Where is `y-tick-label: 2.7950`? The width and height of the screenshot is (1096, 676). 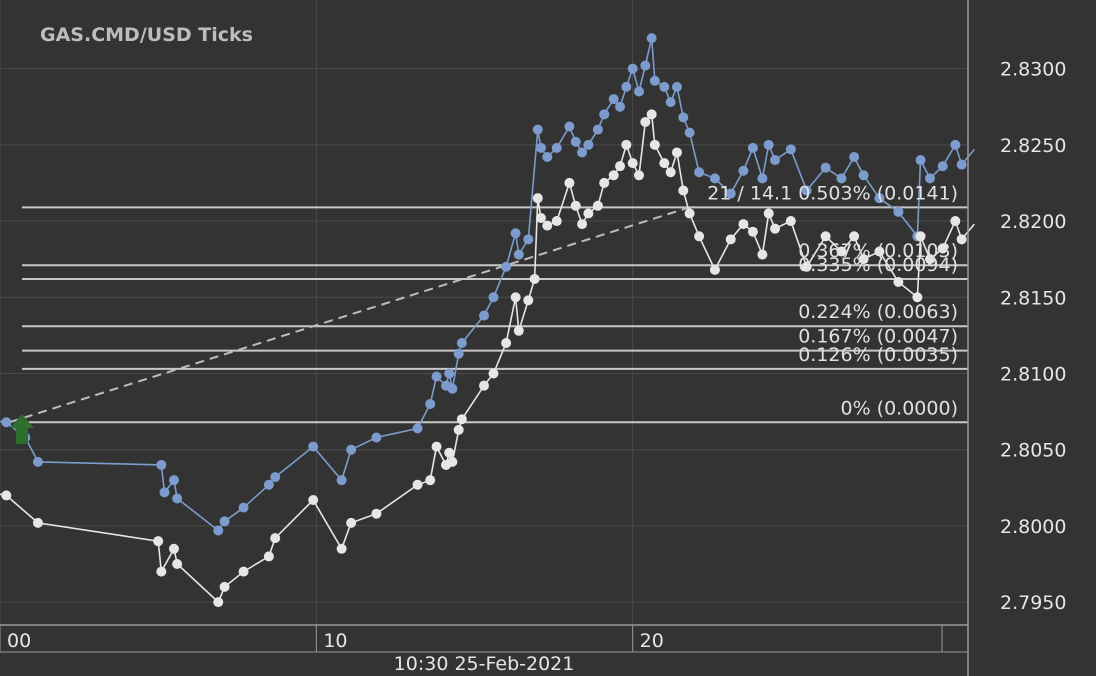 y-tick-label: 2.7950 is located at coordinates (1033, 603).